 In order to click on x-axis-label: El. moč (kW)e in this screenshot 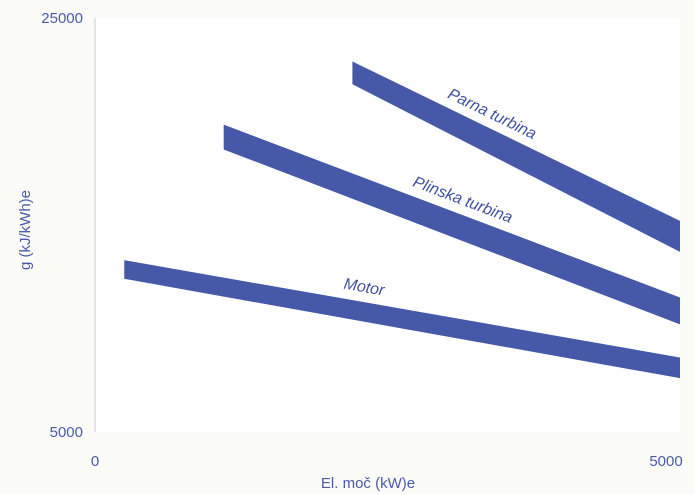, I will do `click(368, 483)`.